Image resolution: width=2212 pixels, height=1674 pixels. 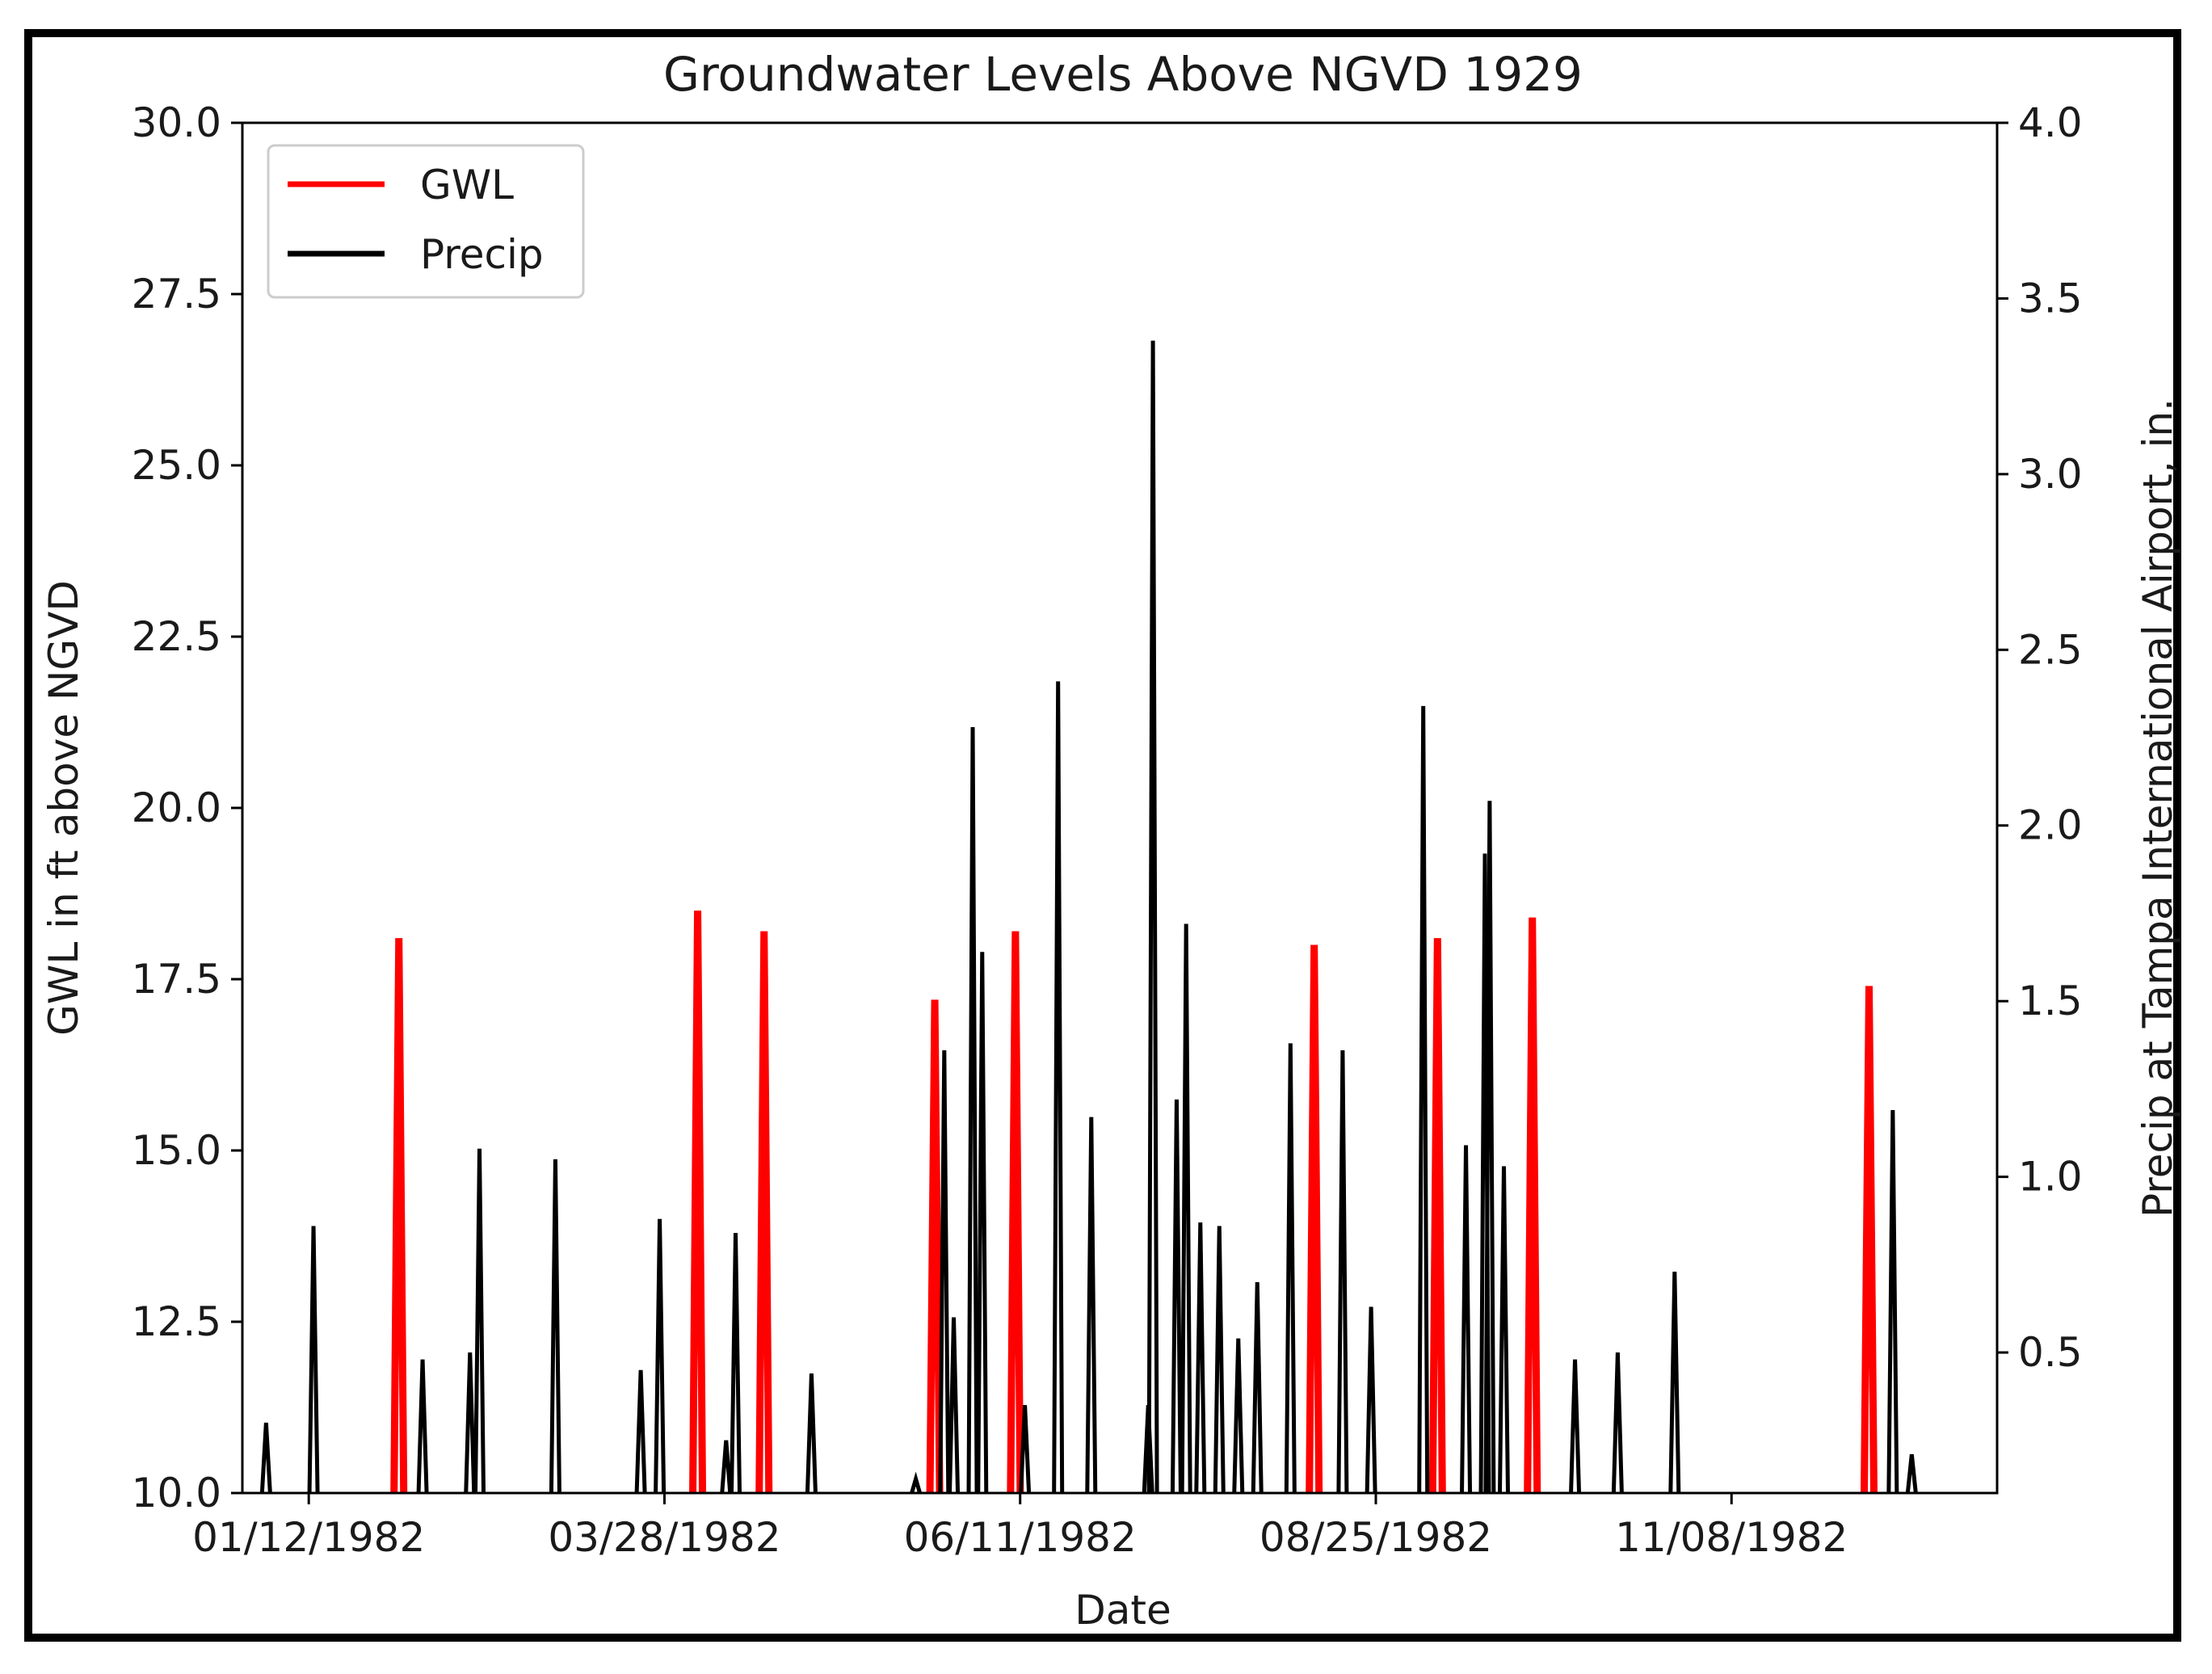 I want to click on x-tick-label: 08/25/1982, so click(x=1376, y=1537).